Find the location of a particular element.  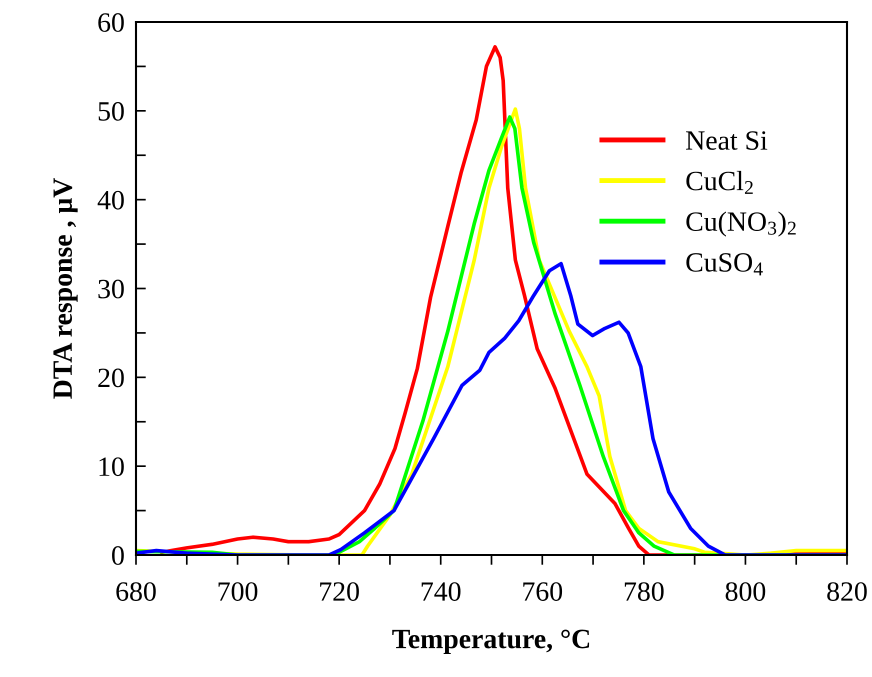

x-tick-label: 720 is located at coordinates (339, 591).